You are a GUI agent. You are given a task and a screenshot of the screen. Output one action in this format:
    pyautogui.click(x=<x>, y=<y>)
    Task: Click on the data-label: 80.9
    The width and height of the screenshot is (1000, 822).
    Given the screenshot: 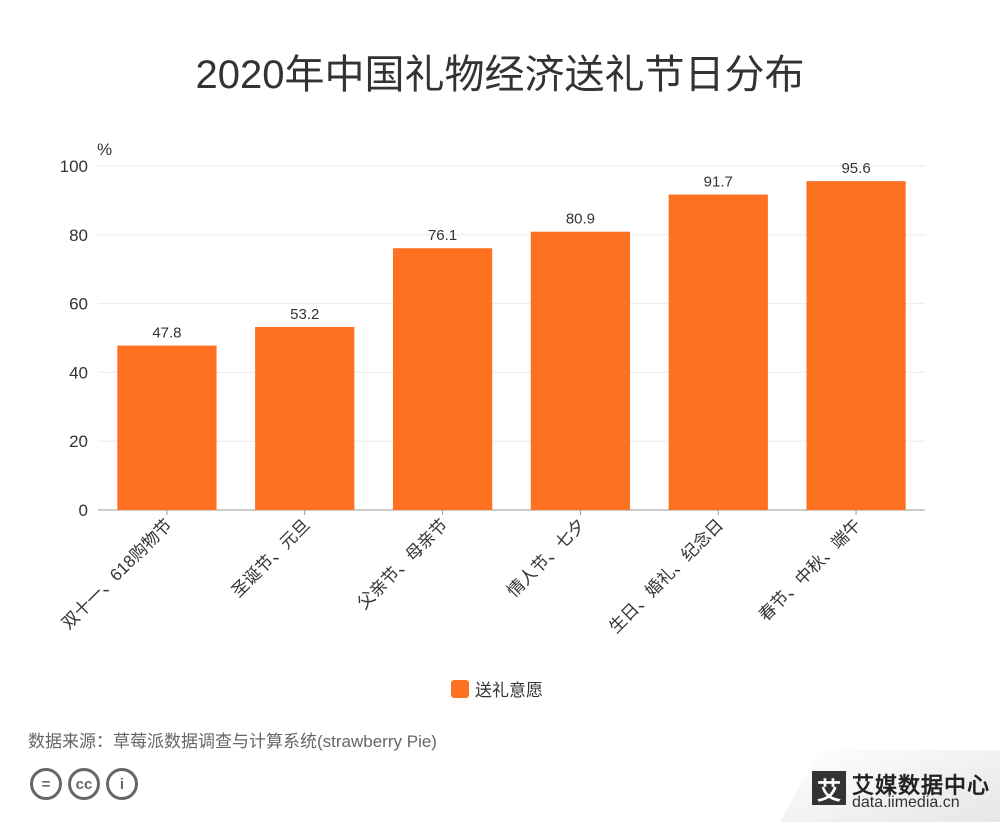 What is the action you would take?
    pyautogui.click(x=580, y=219)
    